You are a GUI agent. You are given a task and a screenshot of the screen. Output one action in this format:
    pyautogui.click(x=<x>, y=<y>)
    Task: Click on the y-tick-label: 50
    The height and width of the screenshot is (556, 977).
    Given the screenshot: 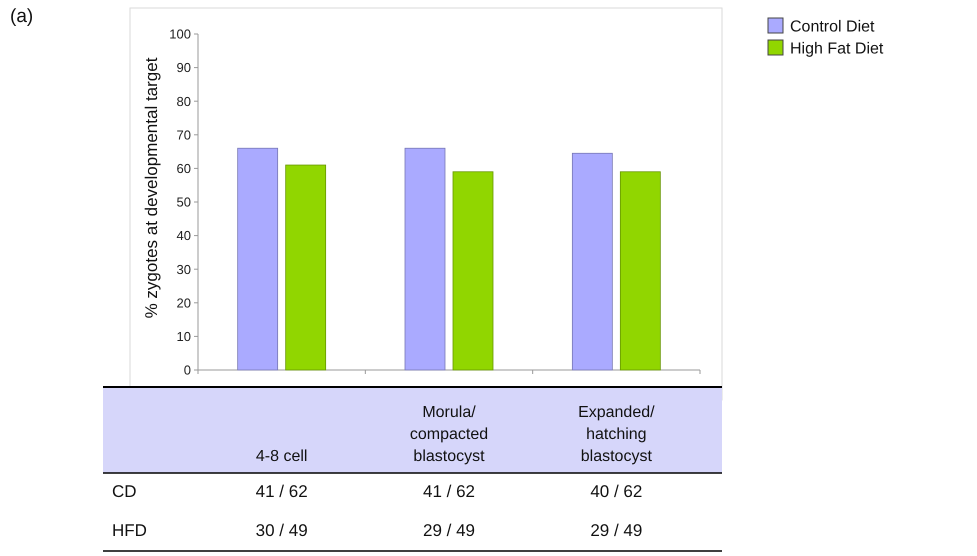 What is the action you would take?
    pyautogui.click(x=183, y=202)
    